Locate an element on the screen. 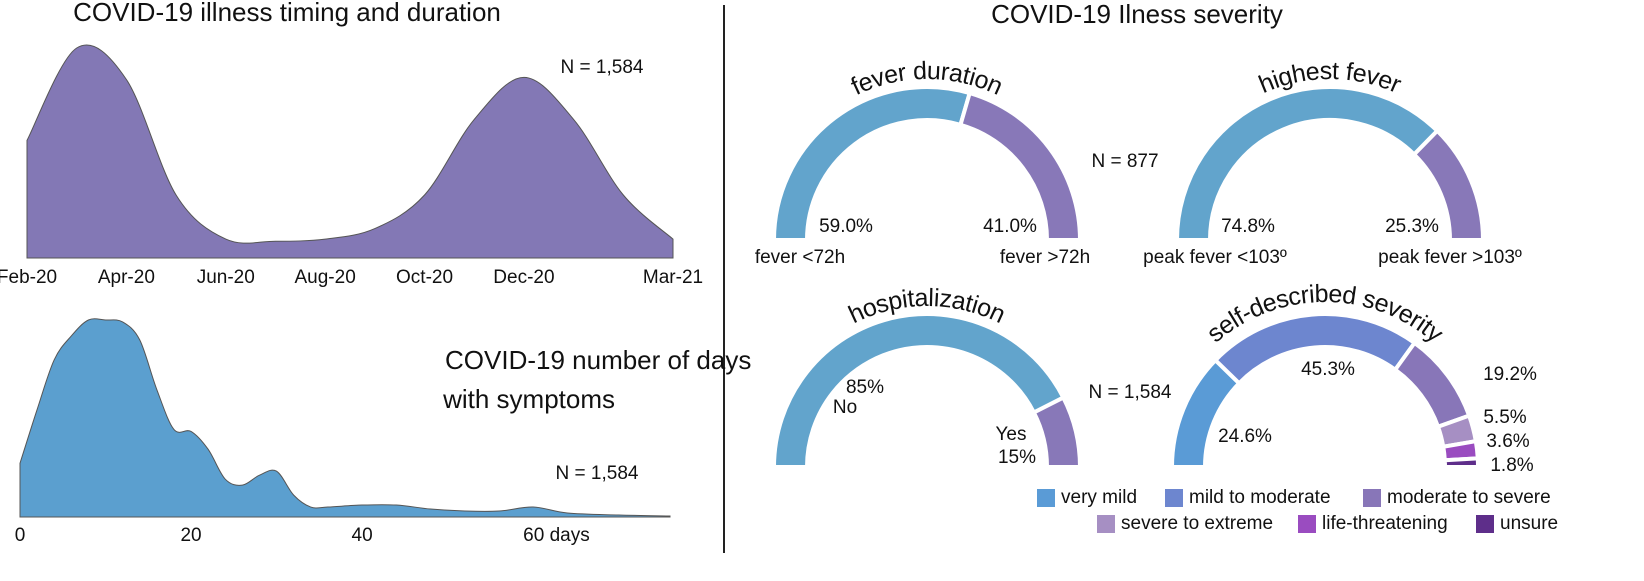  category-label: peak fever >103º is located at coordinates (1450, 257).